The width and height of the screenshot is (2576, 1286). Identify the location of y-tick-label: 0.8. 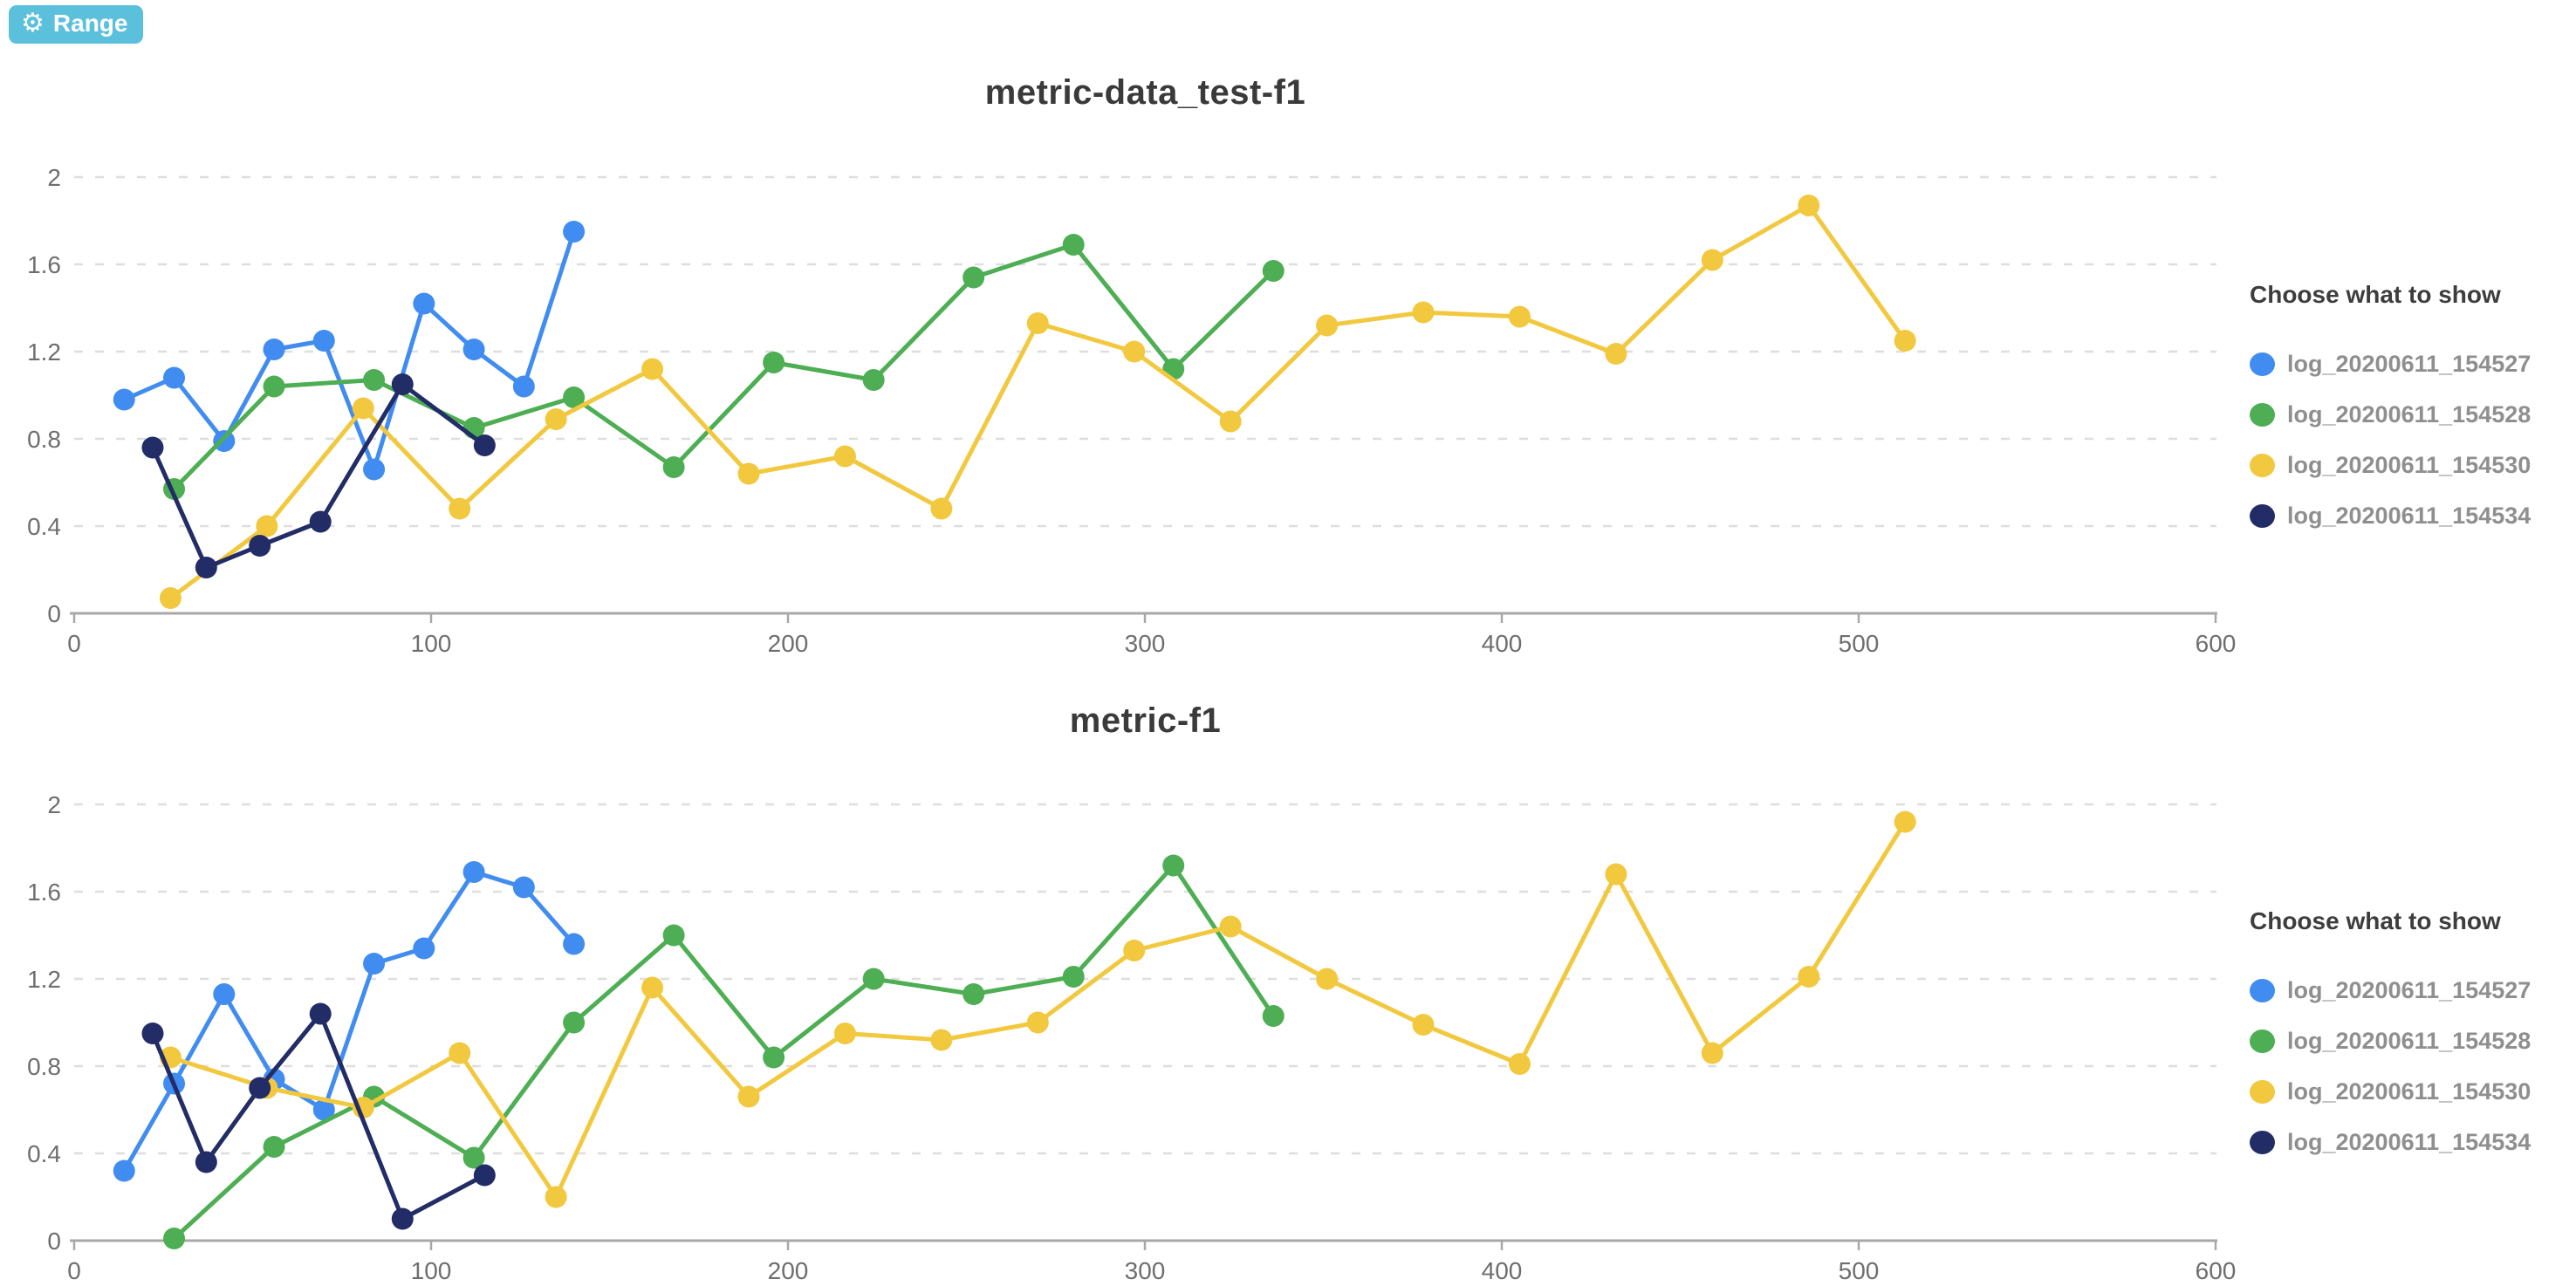
(44, 440).